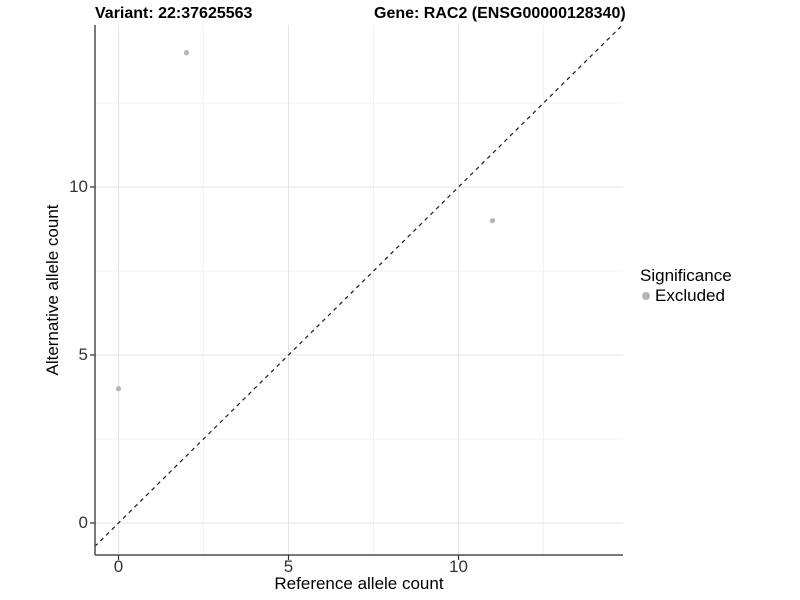 The image size is (800, 600). I want to click on legend-item-excluded: Excluded, so click(686, 296).